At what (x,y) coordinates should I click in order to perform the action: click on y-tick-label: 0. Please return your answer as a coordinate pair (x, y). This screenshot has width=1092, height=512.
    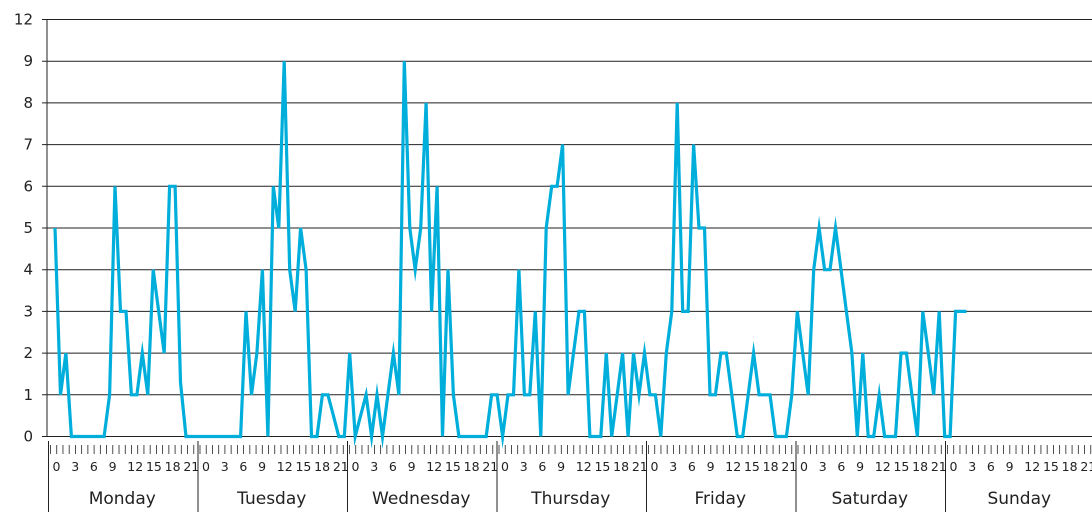
    Looking at the image, I should click on (28, 437).